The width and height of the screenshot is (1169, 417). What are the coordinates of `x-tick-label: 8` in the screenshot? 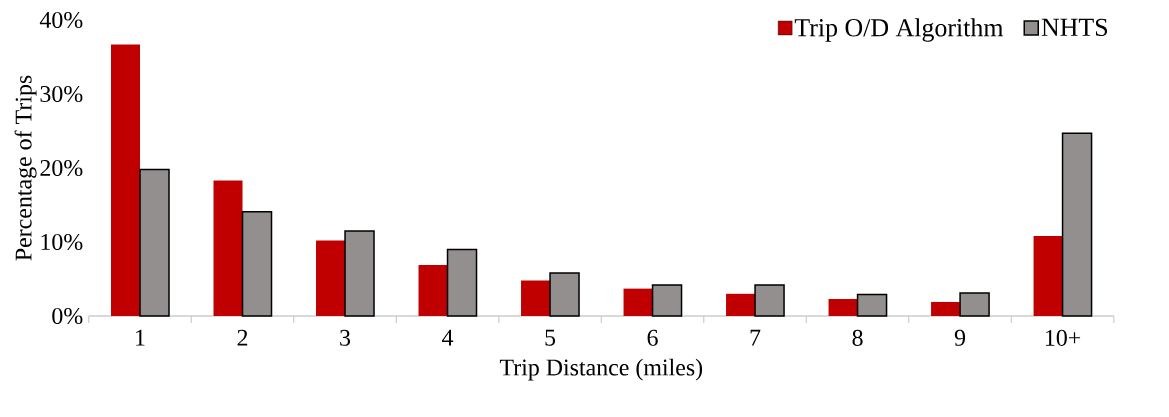 It's located at (857, 337).